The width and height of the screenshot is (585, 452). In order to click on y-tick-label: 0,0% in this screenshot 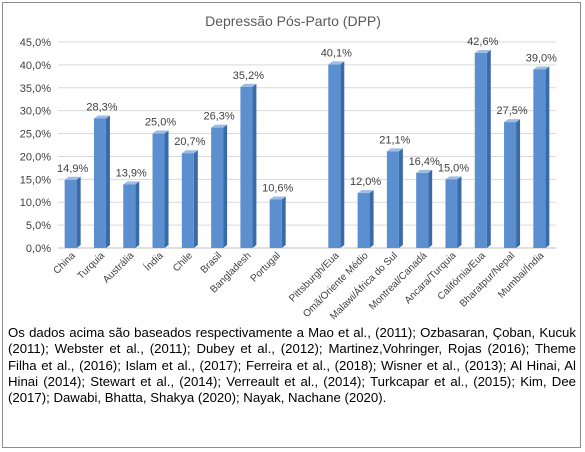, I will do `click(38, 249)`.